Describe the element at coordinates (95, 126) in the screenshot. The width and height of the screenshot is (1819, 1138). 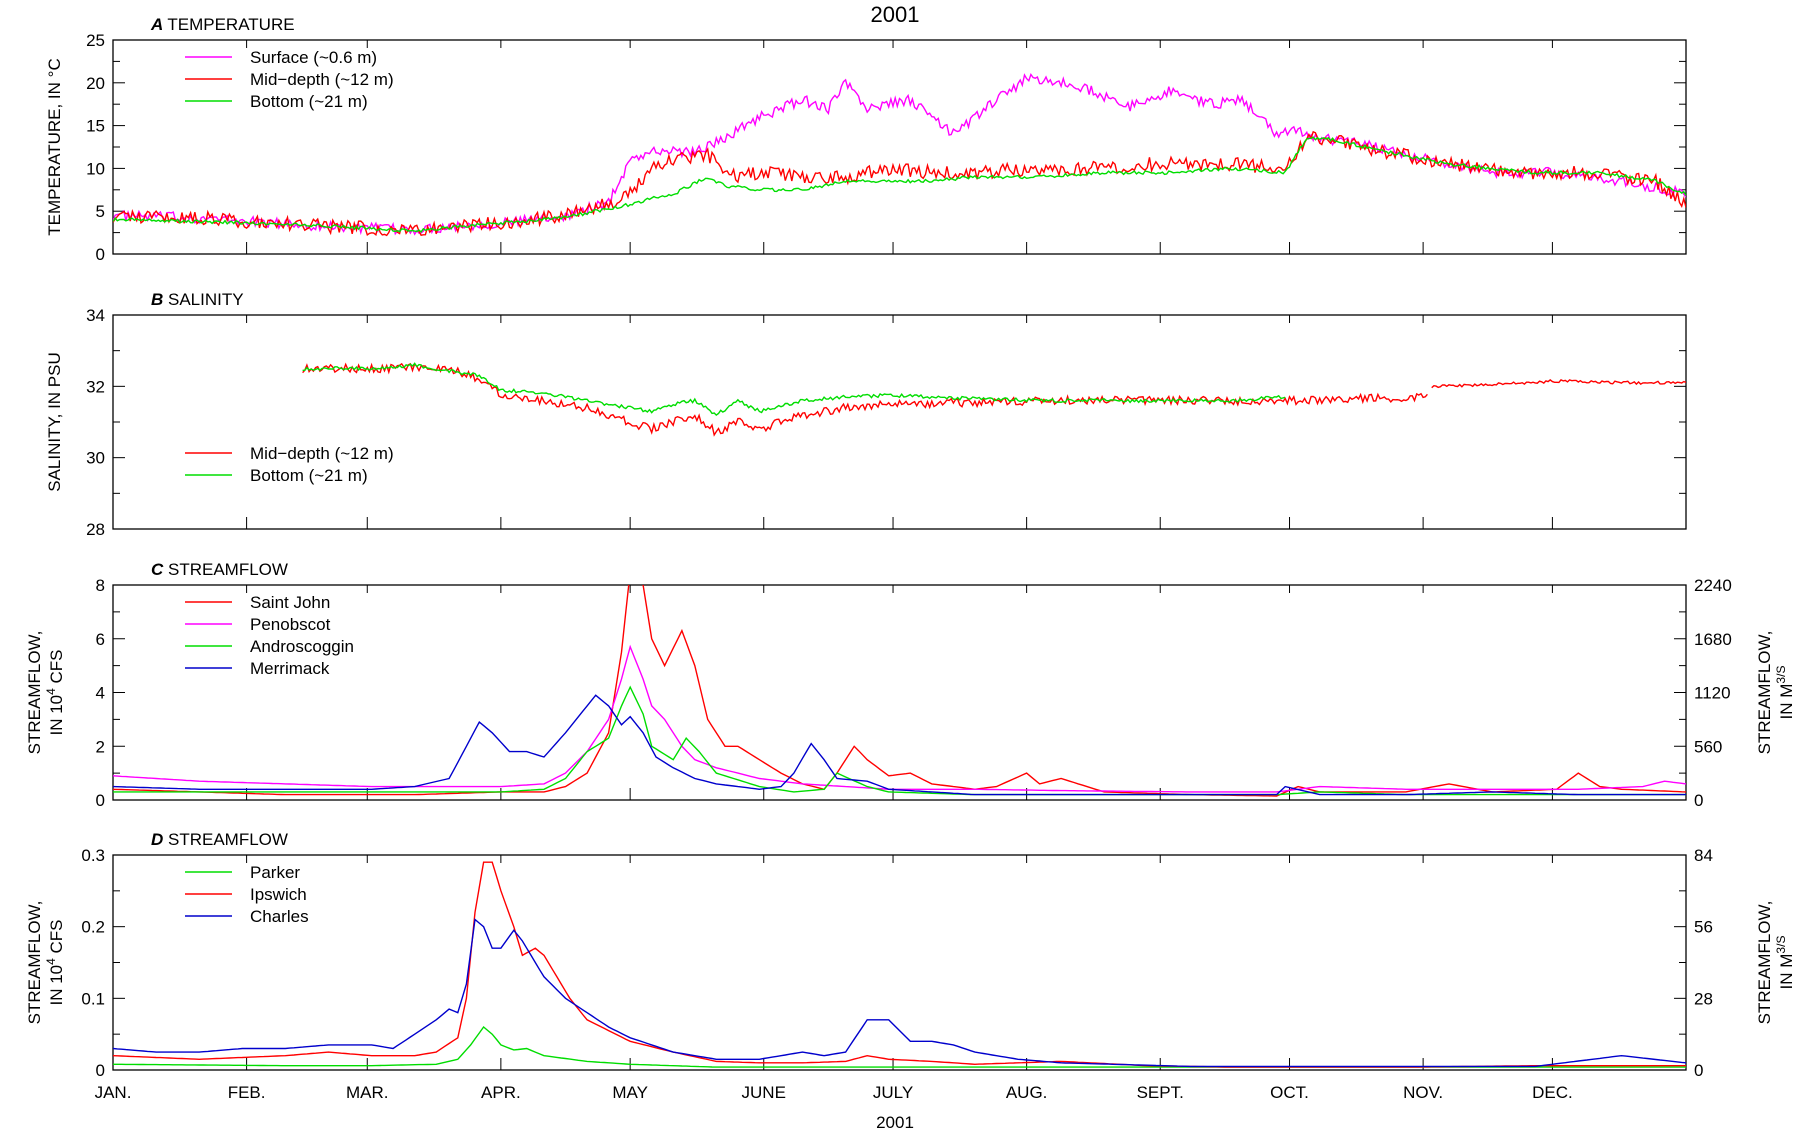
I see `y-tick-label: 15` at that location.